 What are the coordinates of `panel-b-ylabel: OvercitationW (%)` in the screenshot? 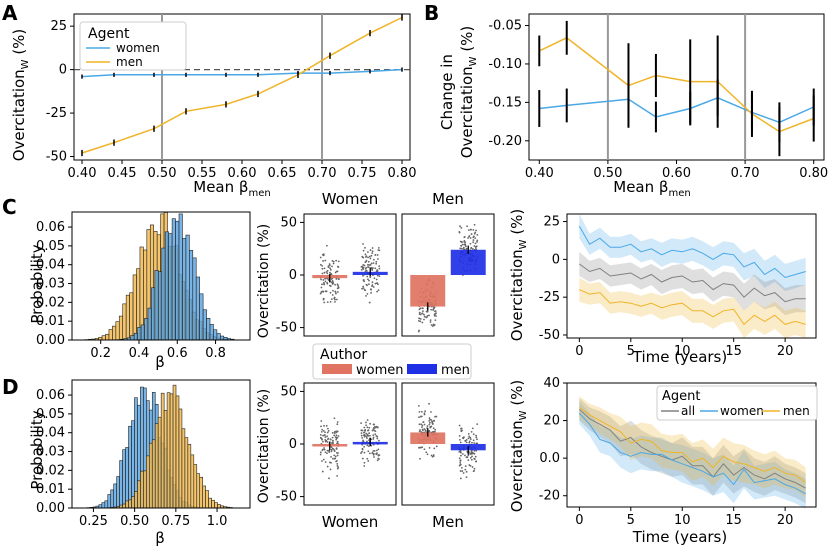 It's located at (468, 92).